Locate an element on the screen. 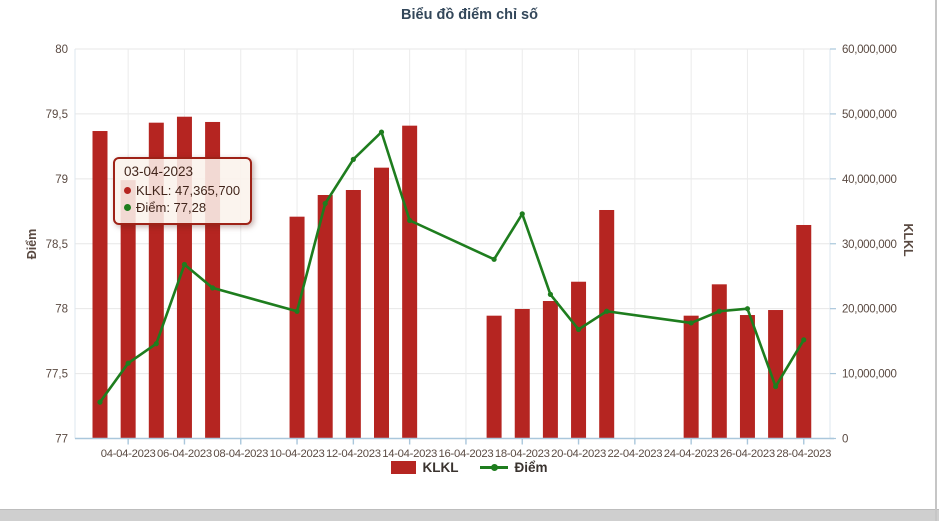 The image size is (939, 521). x-tick-label: 26-04-2023 is located at coordinates (747, 454).